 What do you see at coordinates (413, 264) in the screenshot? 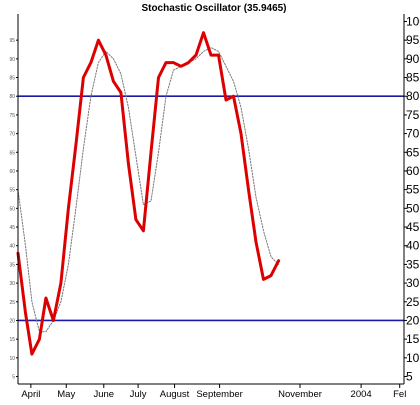
I see `y-tick-label-right: 35` at bounding box center [413, 264].